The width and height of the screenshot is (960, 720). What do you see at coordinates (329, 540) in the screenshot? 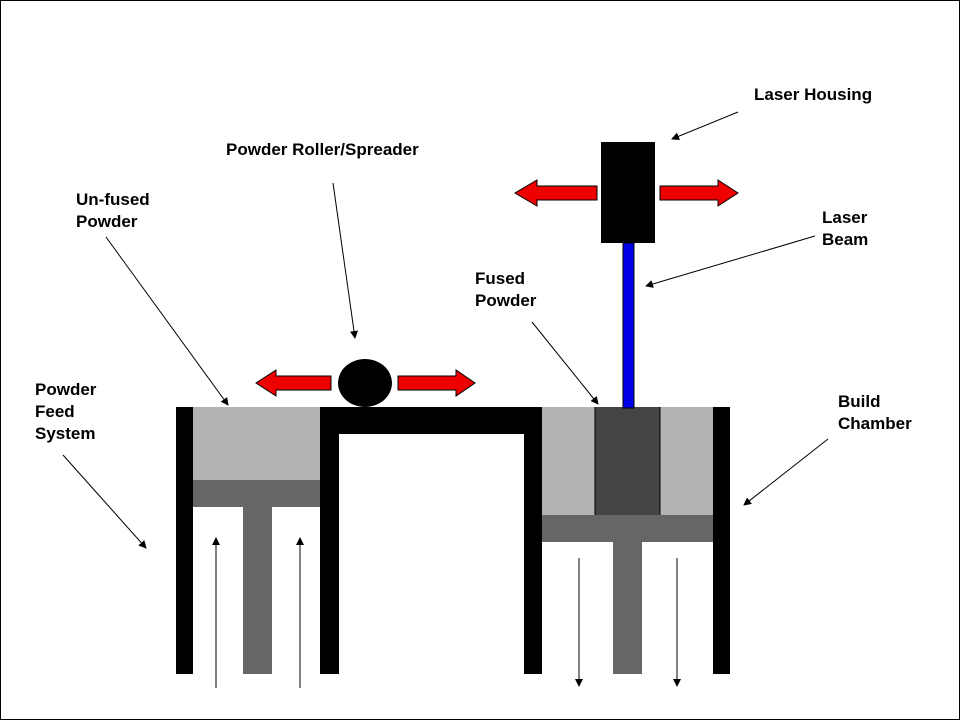
I see `feed-right-wall` at bounding box center [329, 540].